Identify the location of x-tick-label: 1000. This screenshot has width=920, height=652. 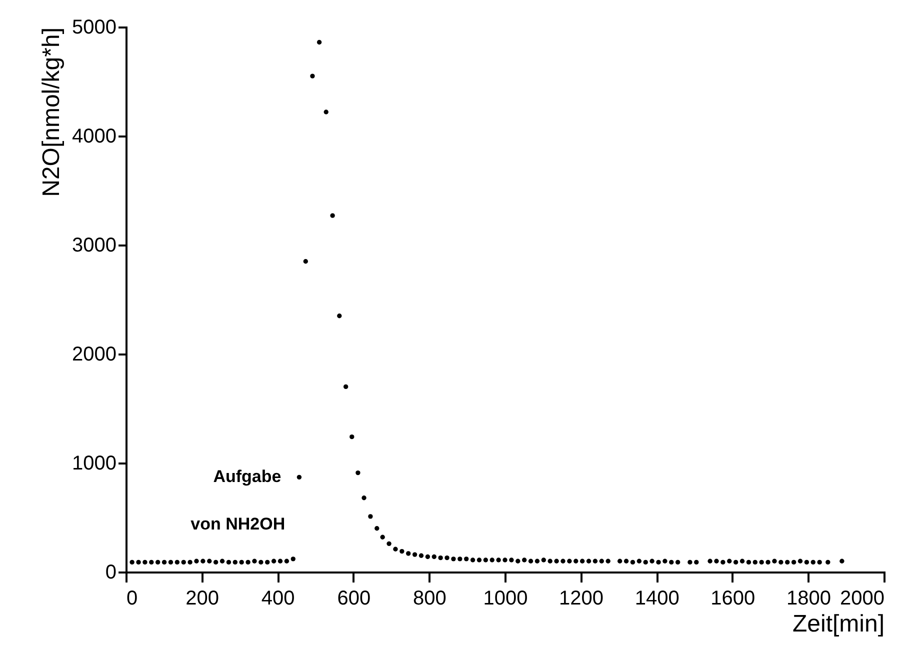
(505, 599).